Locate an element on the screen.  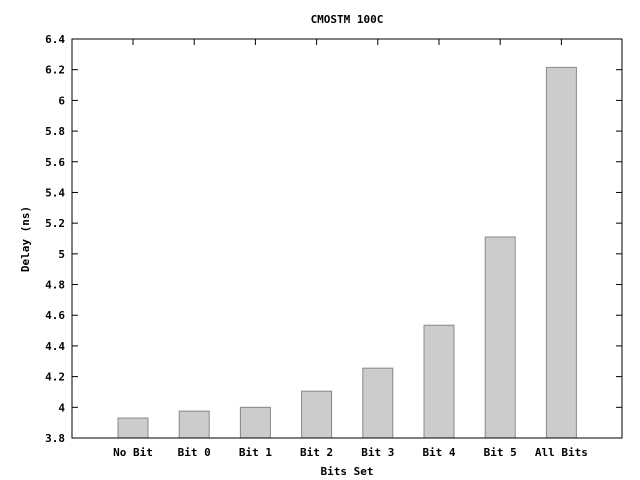
y-tick-label: 6.4 is located at coordinates (55, 39).